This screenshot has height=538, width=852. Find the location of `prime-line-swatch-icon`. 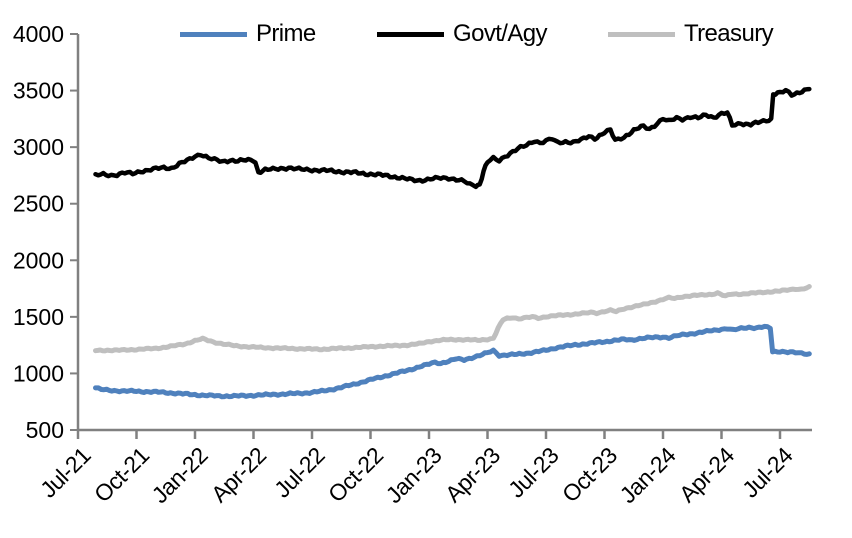

prime-line-swatch-icon is located at coordinates (213, 34).